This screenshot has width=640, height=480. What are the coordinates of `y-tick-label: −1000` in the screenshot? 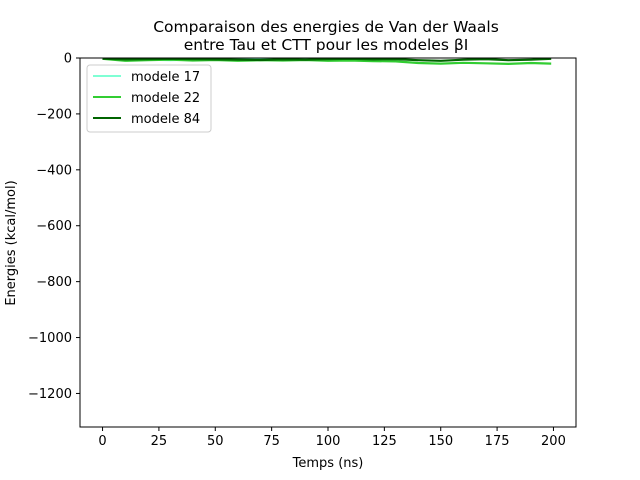 It's located at (50, 338).